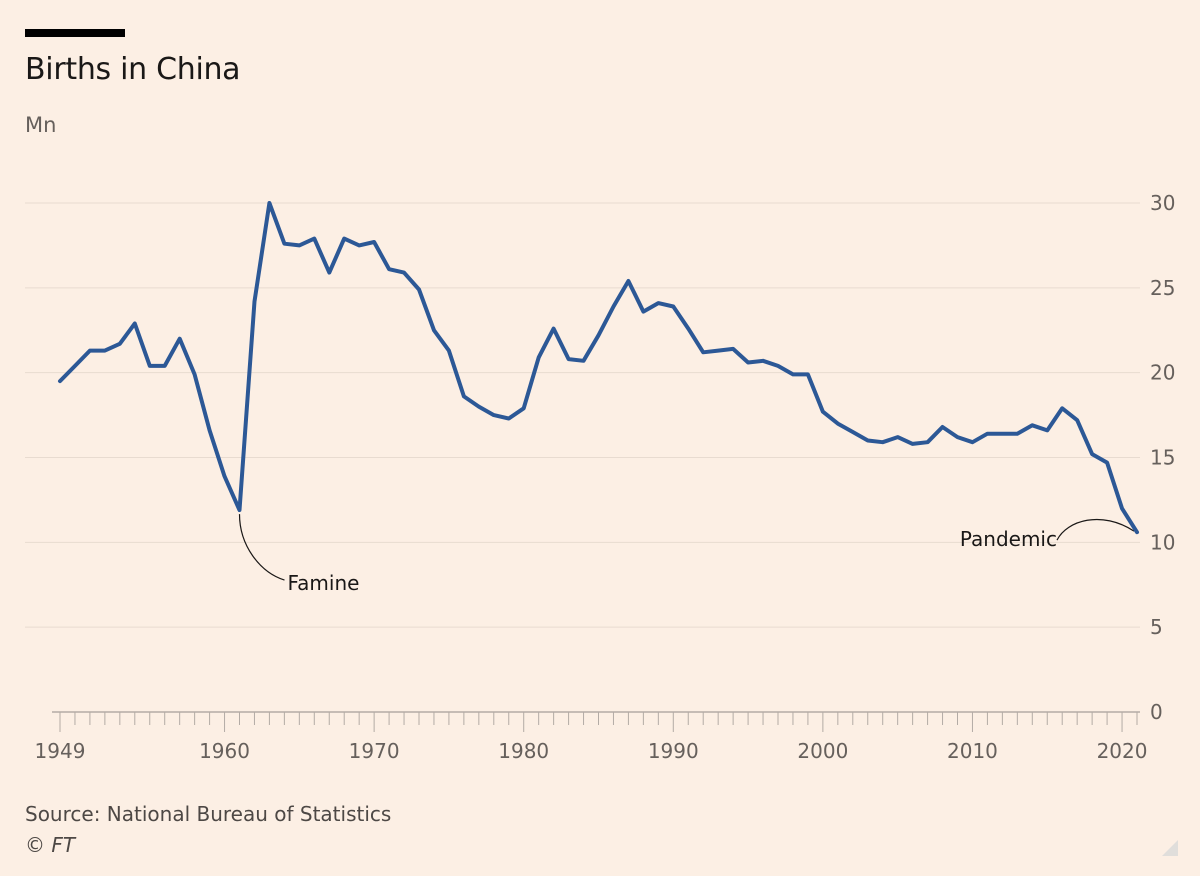 The width and height of the screenshot is (1200, 876). What do you see at coordinates (133, 69) in the screenshot?
I see `chart-title: Births in China` at bounding box center [133, 69].